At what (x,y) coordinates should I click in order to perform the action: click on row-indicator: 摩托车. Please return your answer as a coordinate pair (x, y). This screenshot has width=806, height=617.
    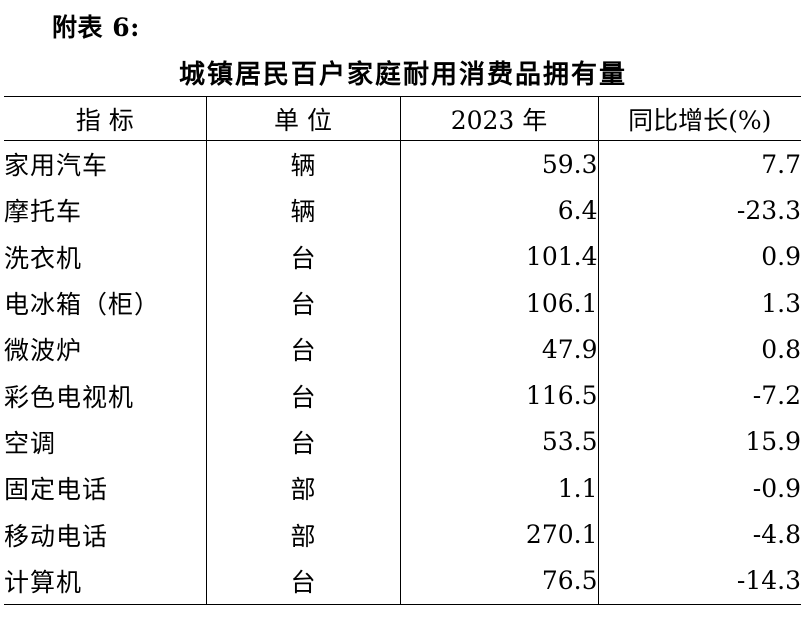
    Looking at the image, I should click on (43, 212).